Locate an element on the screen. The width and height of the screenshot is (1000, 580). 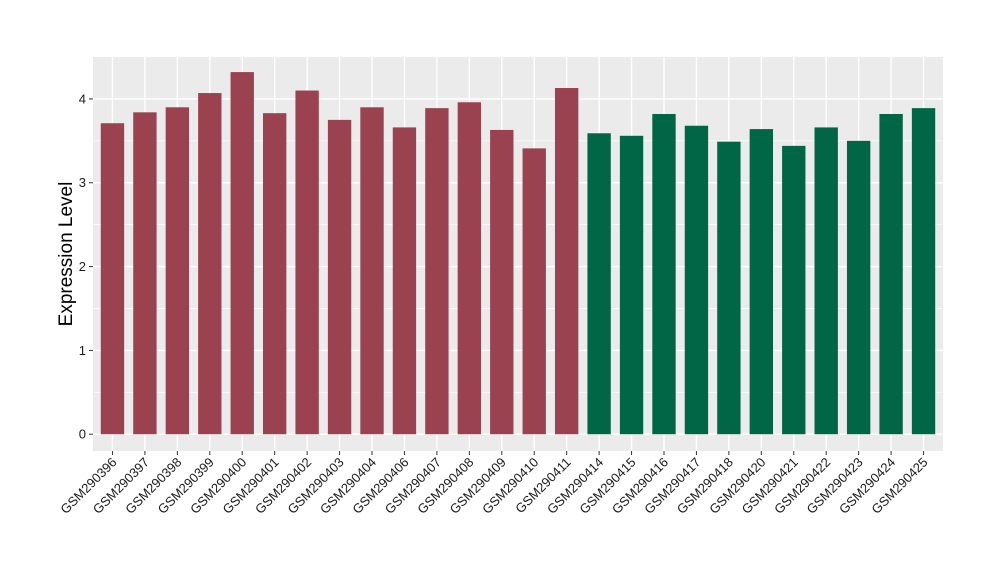
bar-GSM290414 is located at coordinates (599, 284).